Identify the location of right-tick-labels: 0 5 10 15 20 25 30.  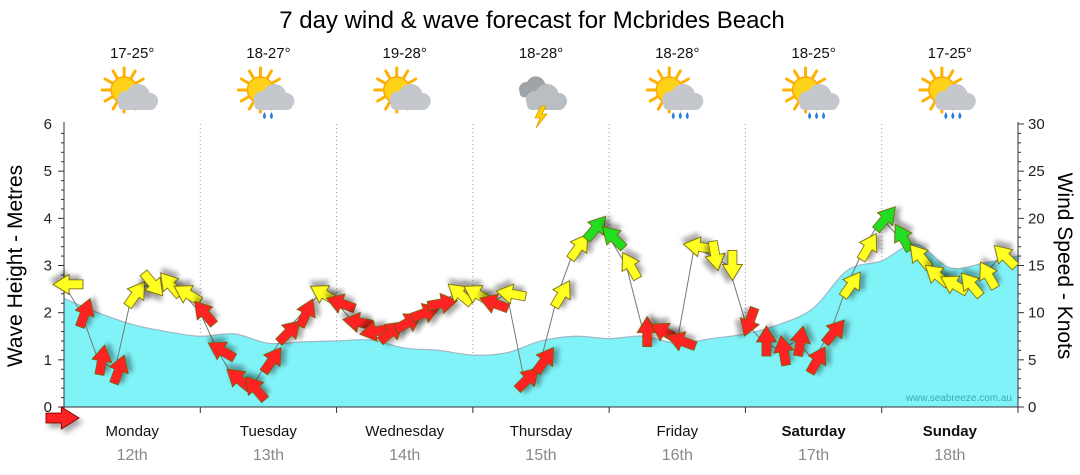
(1036, 266).